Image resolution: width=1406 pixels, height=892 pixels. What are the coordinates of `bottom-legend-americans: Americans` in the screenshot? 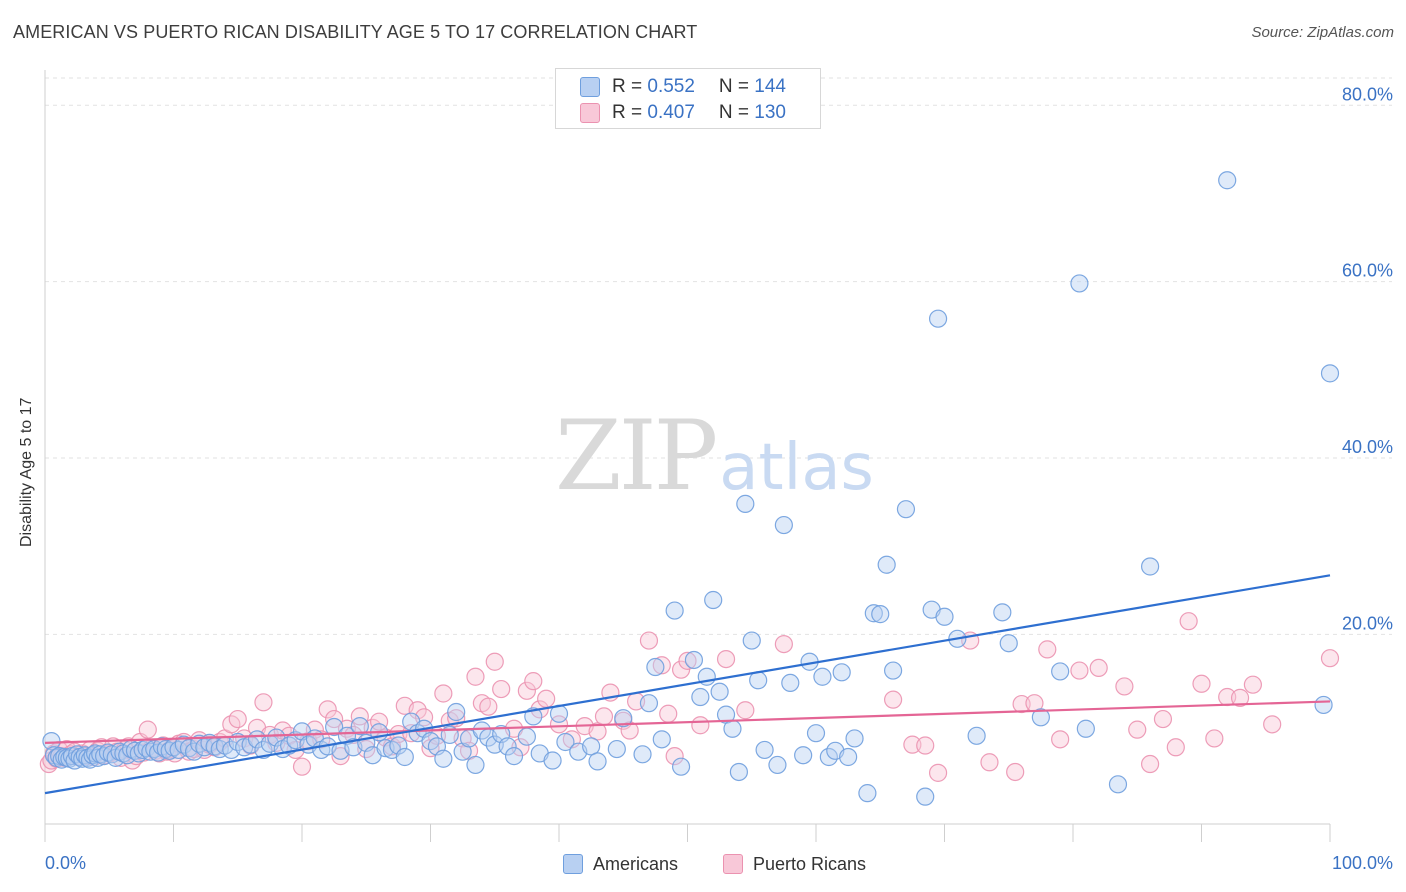 It's located at (620, 864).